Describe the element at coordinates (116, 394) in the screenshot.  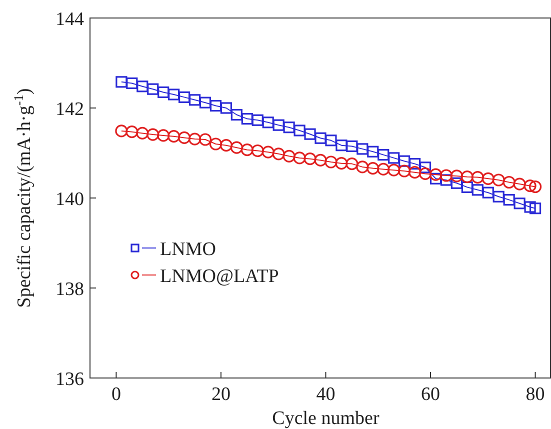
I see `x-tick-label: 0` at that location.